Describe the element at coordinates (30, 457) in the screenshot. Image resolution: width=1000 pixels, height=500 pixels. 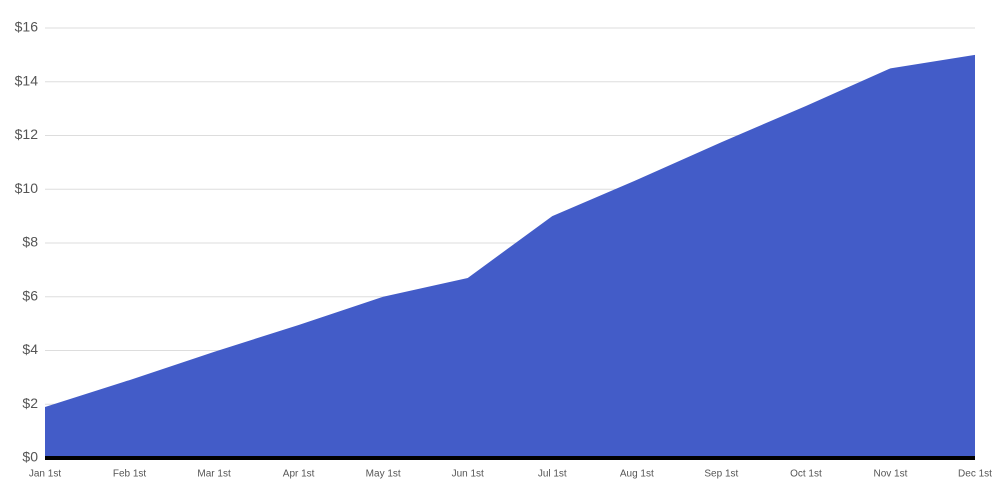
I see `y-tick-label: $0` at that location.